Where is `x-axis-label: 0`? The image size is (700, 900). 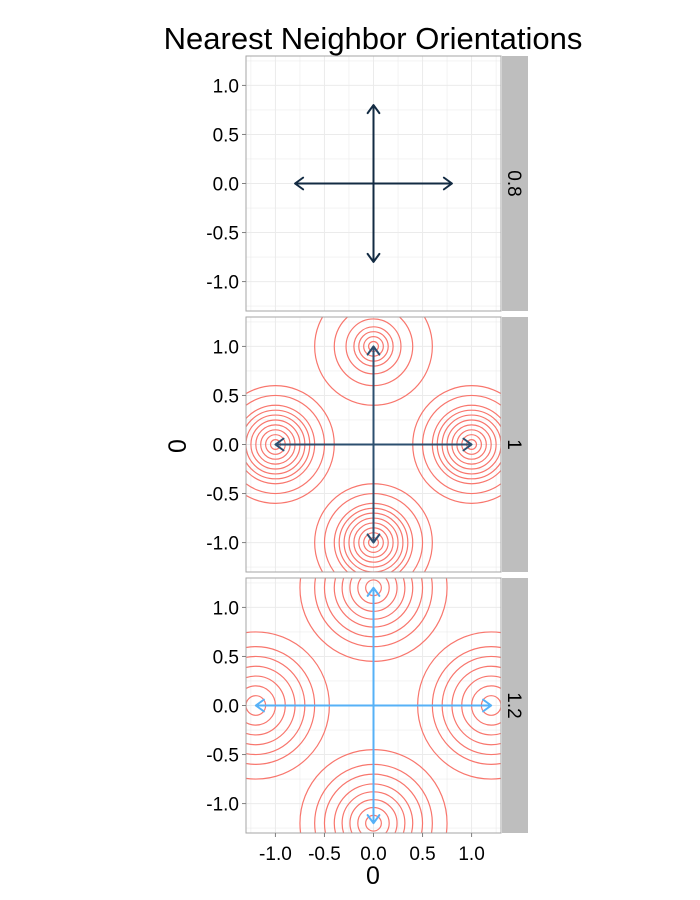
x-axis-label: 0 is located at coordinates (373, 876).